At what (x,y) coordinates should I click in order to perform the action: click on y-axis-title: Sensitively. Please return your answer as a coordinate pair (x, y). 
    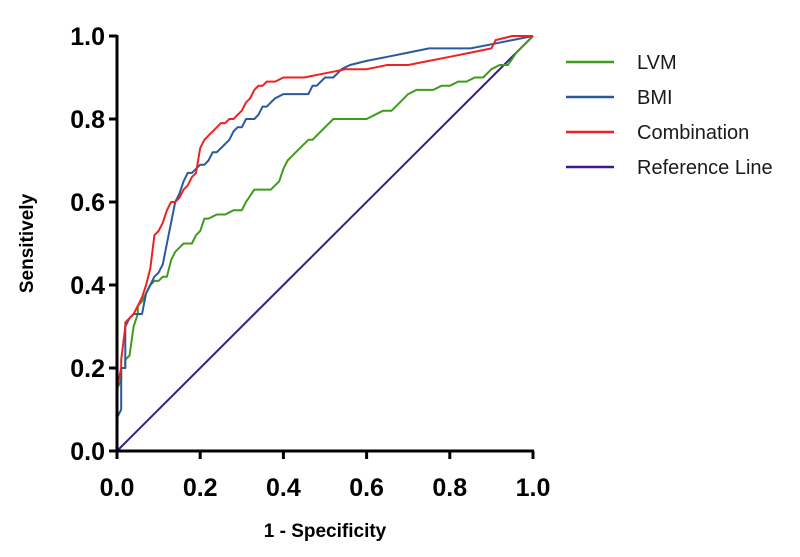
    Looking at the image, I should click on (27, 243).